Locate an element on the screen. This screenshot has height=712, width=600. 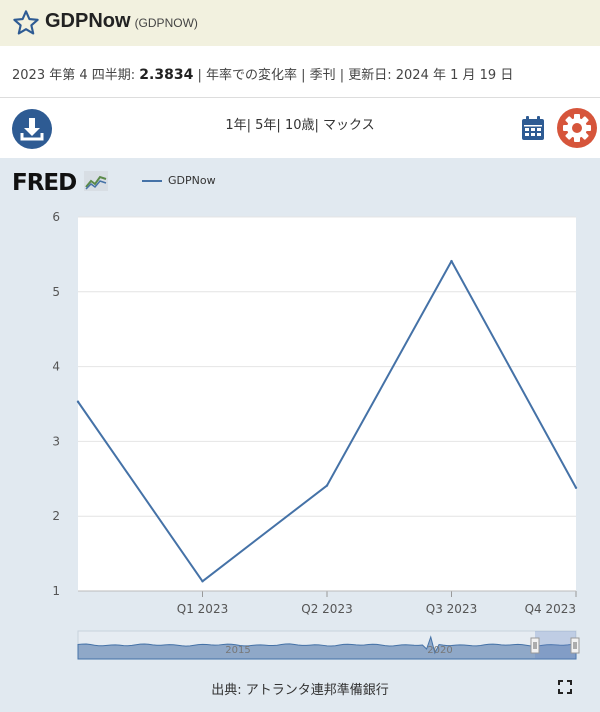
y-tick-label: 4 is located at coordinates (56, 367).